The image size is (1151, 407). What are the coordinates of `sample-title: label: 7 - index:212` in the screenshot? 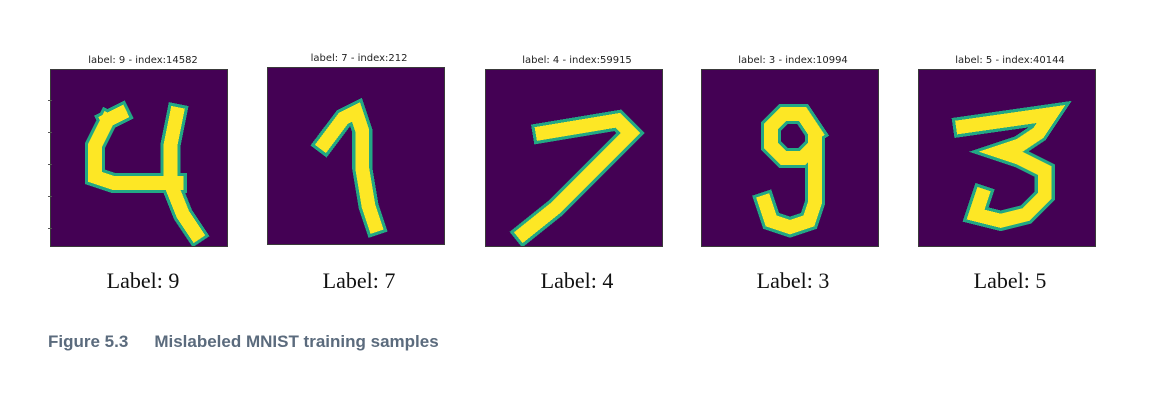 It's located at (359, 58).